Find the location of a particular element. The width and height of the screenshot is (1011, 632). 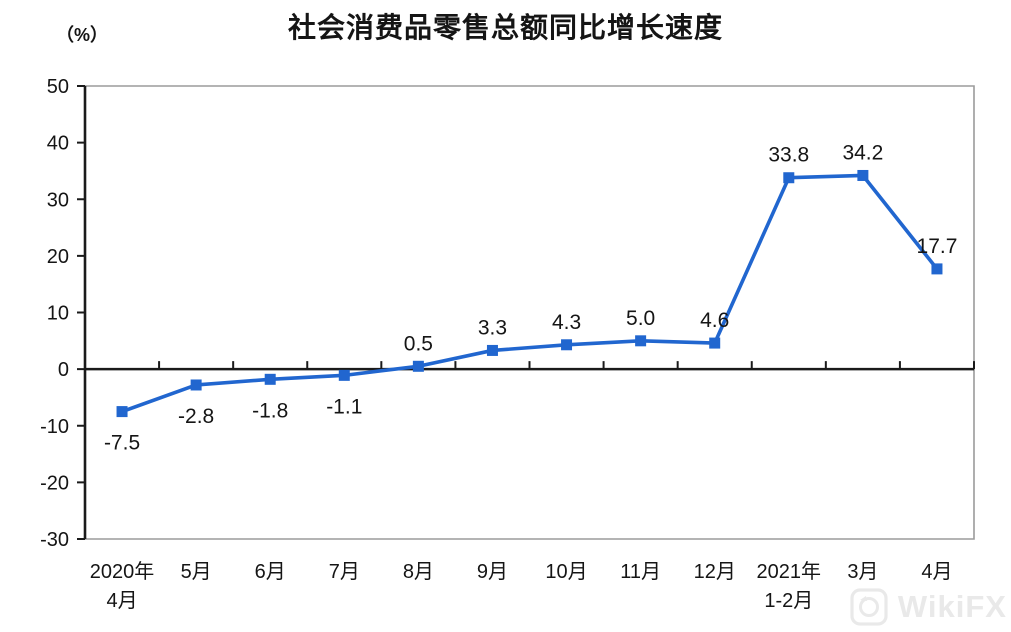

y-axis: 50 40 30 20 10 0 -10 -20 -30 is located at coordinates (63, 313).